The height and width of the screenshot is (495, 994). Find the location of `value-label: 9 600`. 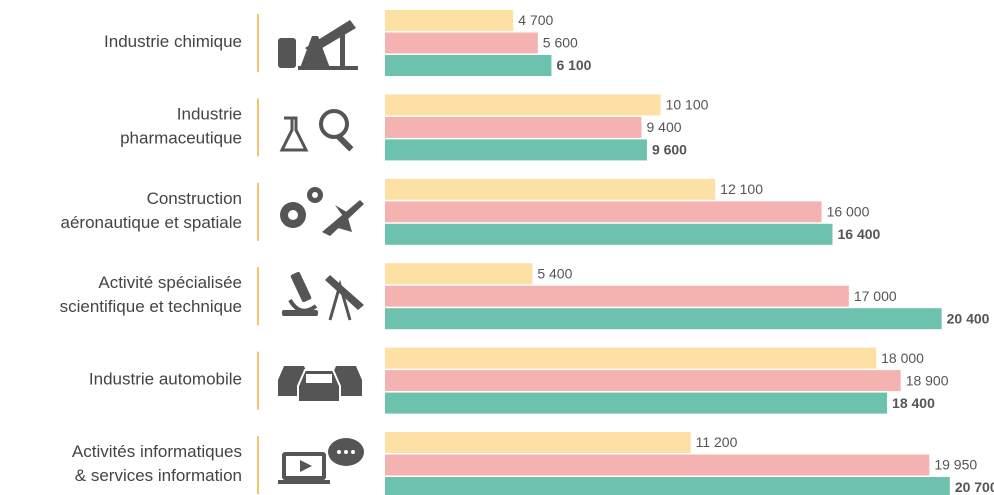

value-label: 9 600 is located at coordinates (669, 150).